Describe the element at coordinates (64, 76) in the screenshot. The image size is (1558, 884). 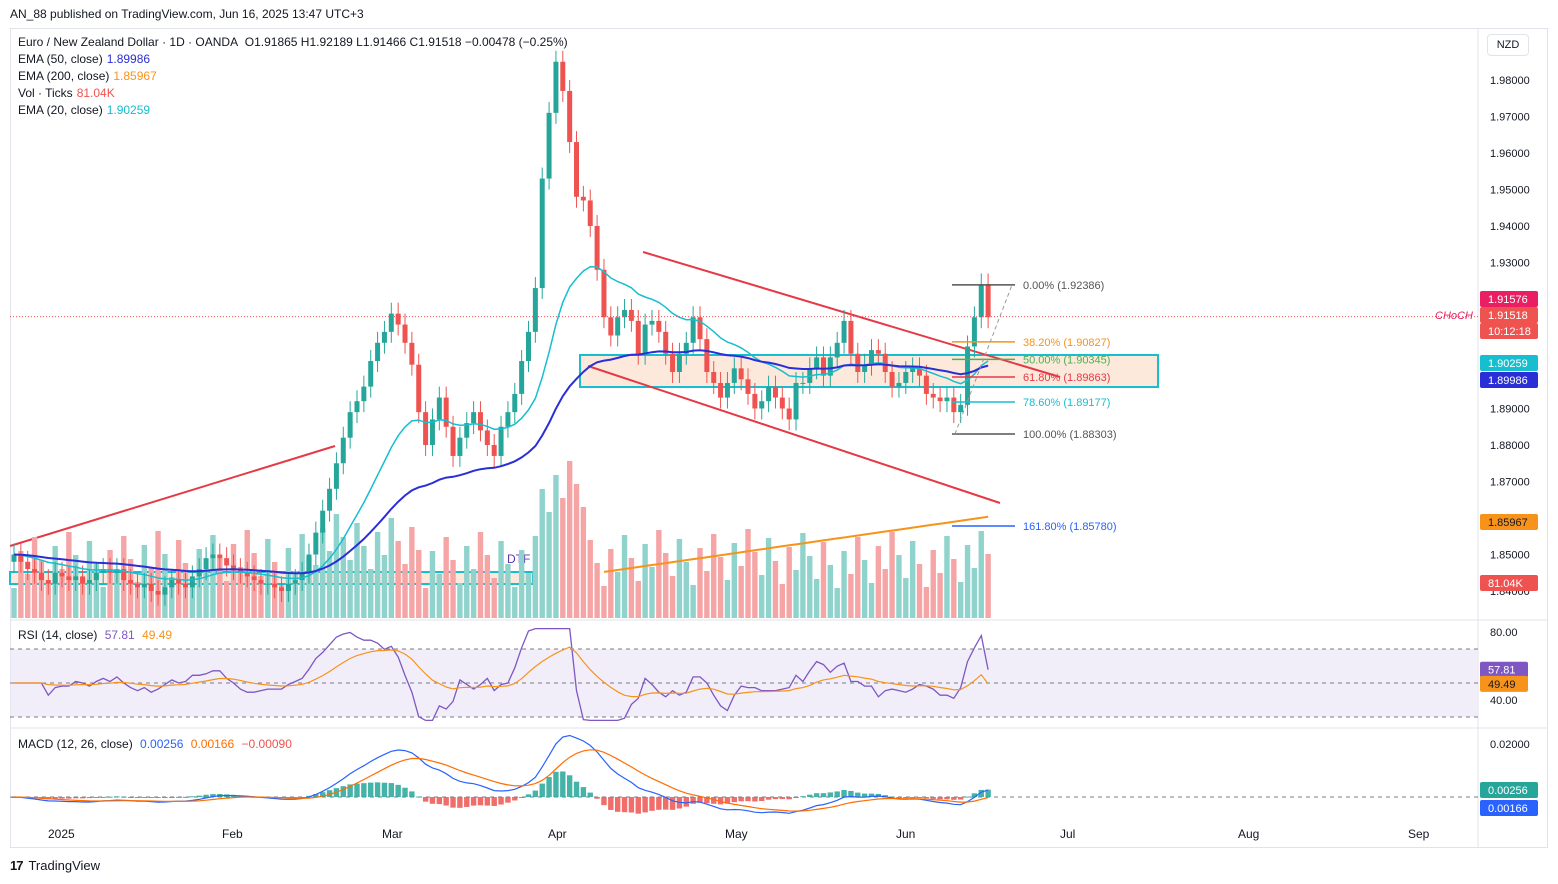
I see `ema200-label: EMA (200, close)` at that location.